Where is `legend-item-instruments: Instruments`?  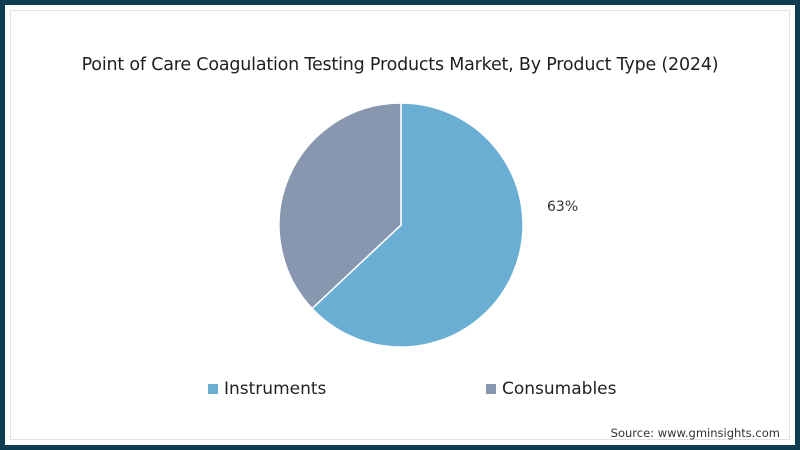
legend-item-instruments: Instruments is located at coordinates (267, 389).